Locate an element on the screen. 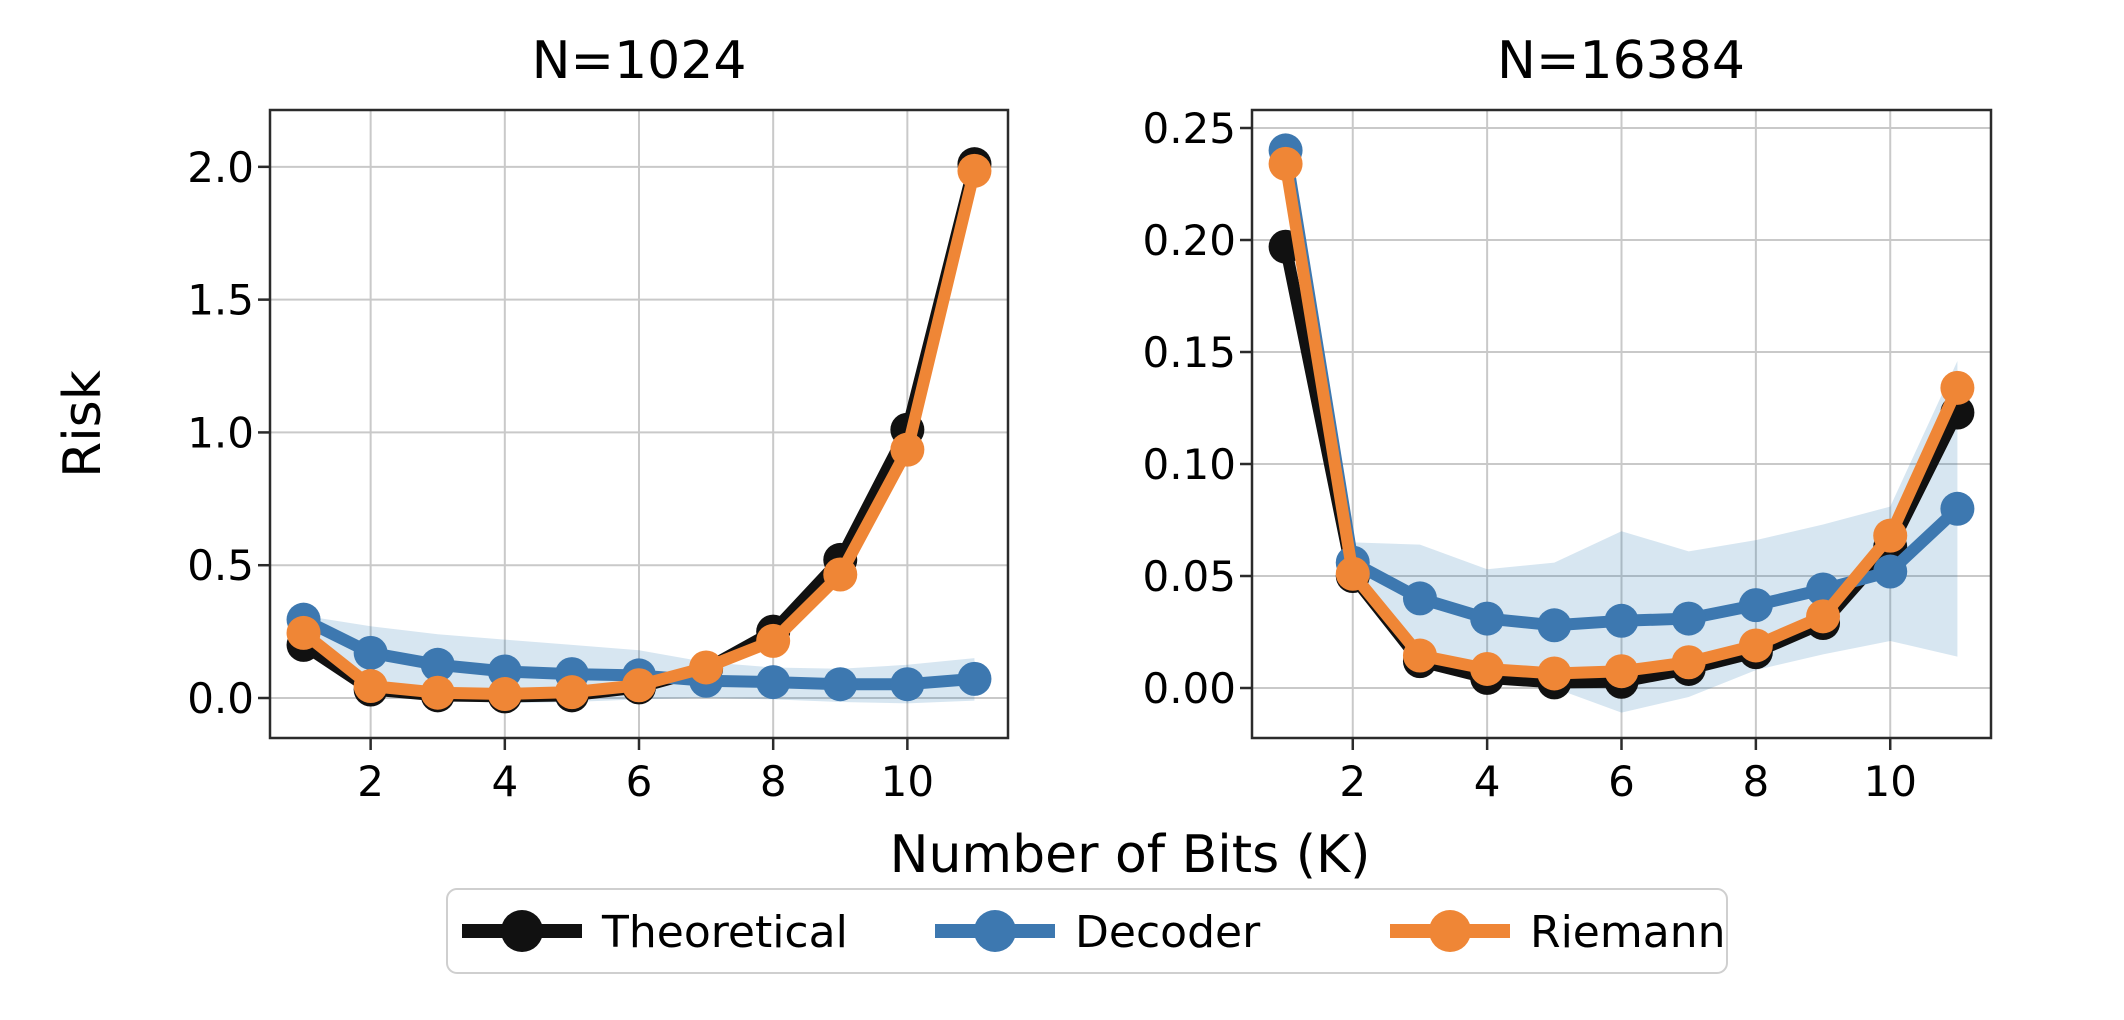  y-tick-label: 0.10 is located at coordinates (1189, 464).